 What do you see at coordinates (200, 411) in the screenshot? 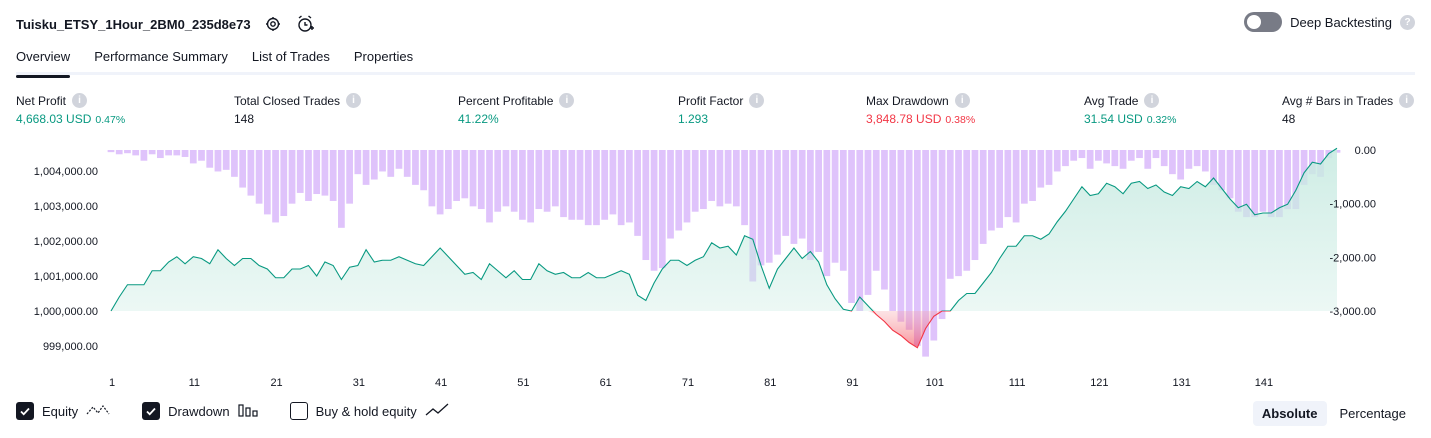
I see `legend-drawdown: Drawdown` at bounding box center [200, 411].